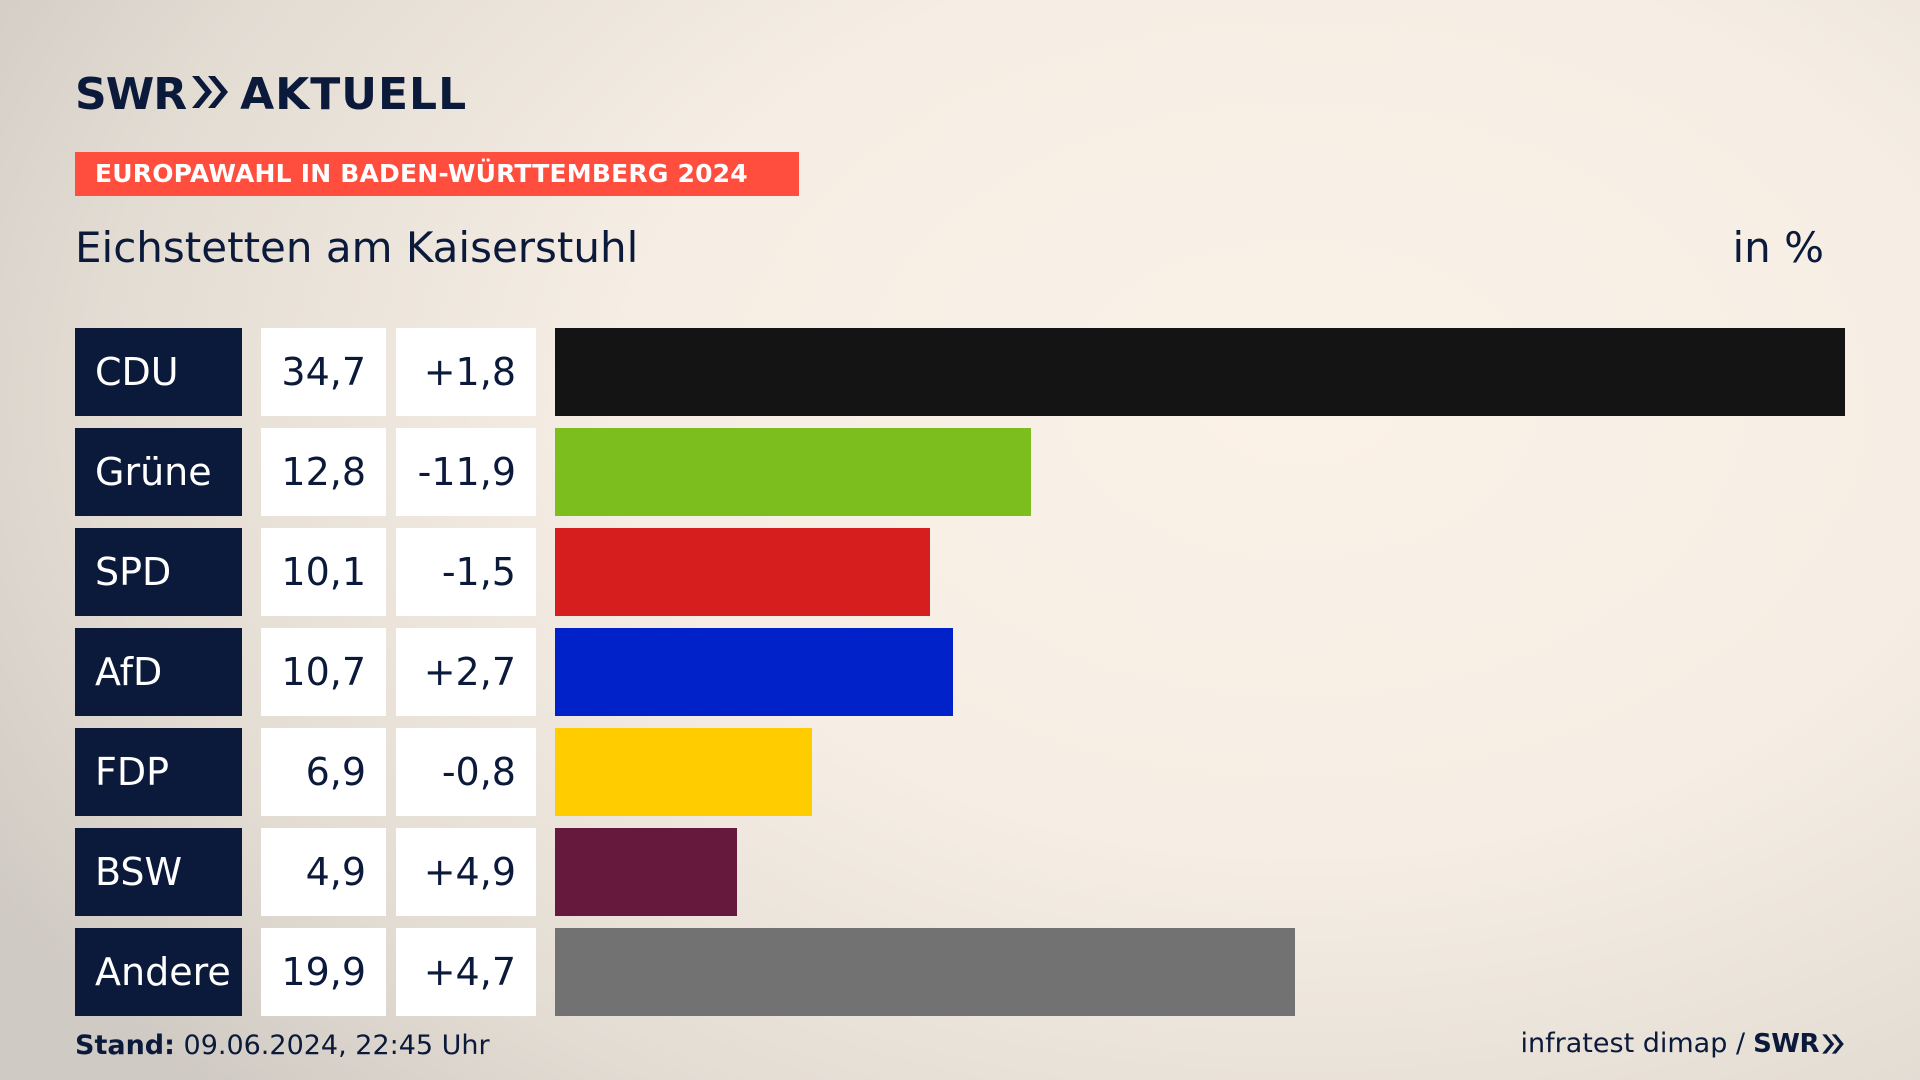 This screenshot has height=1080, width=1920. I want to click on result-row: AfD 10,7 +2,7, so click(960, 672).